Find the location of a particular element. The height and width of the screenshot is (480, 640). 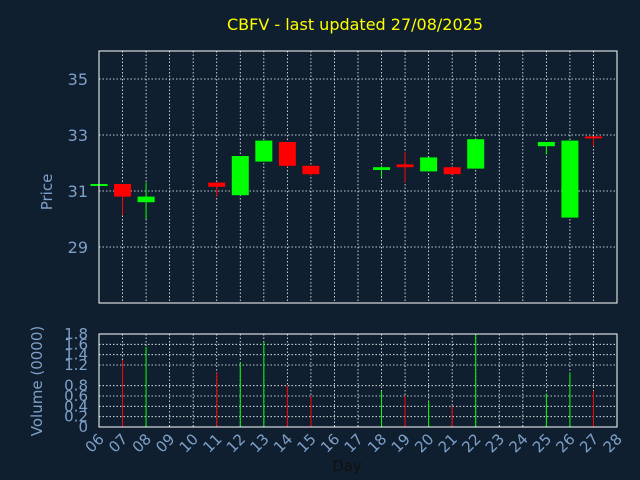

day-tick-label-14: 14 is located at coordinates (283, 443).